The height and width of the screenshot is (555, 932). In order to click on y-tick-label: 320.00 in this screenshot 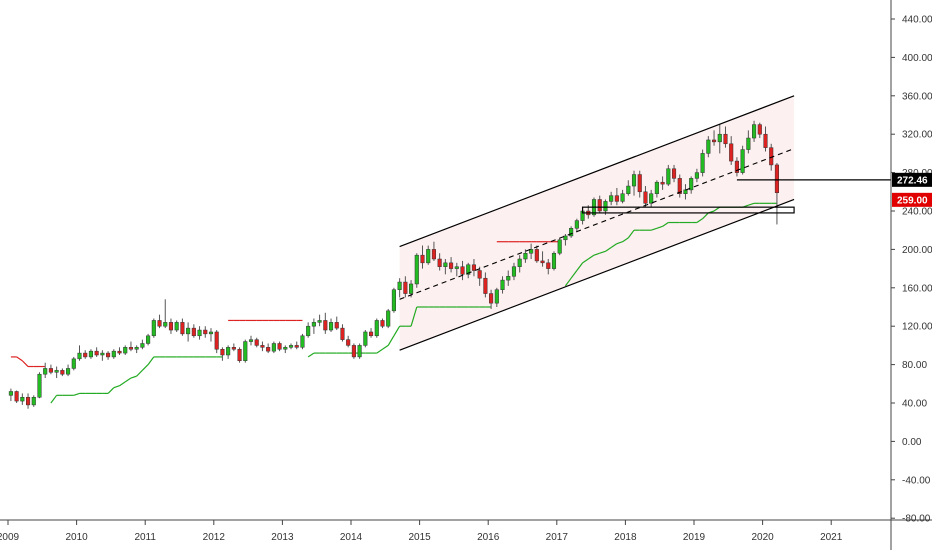, I will do `click(917, 135)`.